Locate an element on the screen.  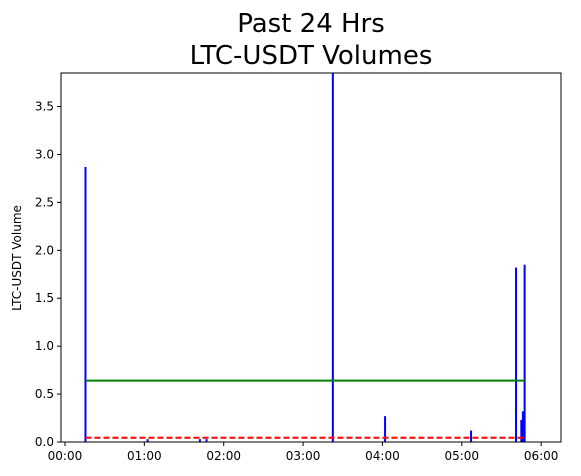
x-tick-label-6: 06:00 is located at coordinates (541, 456).